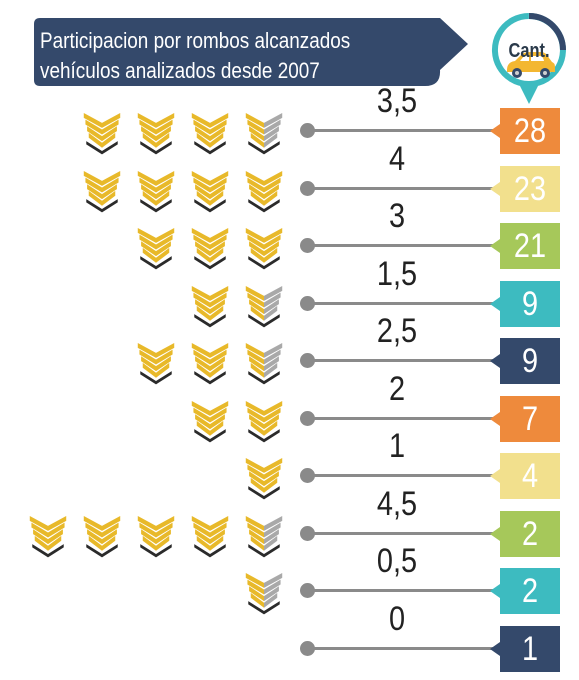 The image size is (579, 680). I want to click on chart-row: 2,5 9, so click(289, 352).